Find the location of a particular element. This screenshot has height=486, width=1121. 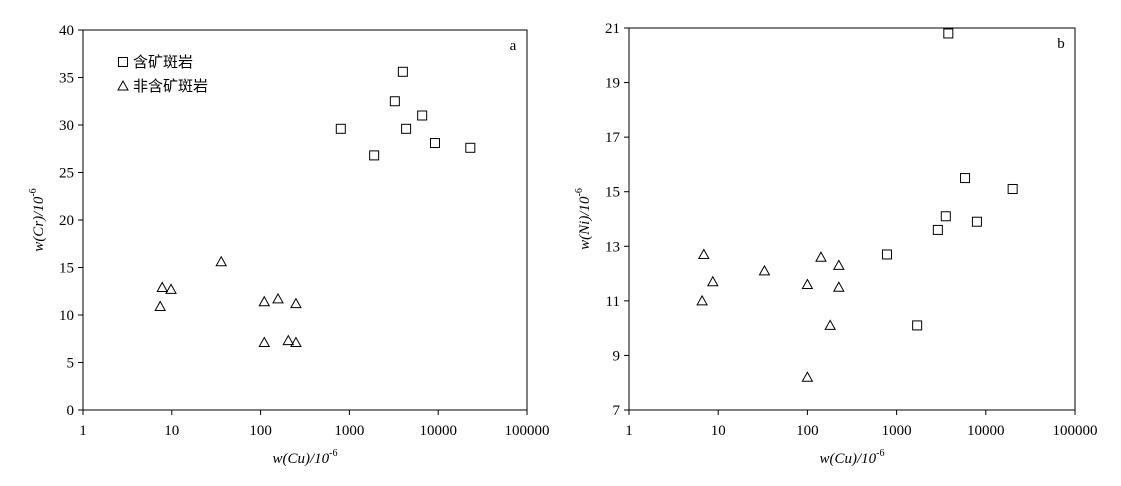

panel-label: a is located at coordinates (513, 46).